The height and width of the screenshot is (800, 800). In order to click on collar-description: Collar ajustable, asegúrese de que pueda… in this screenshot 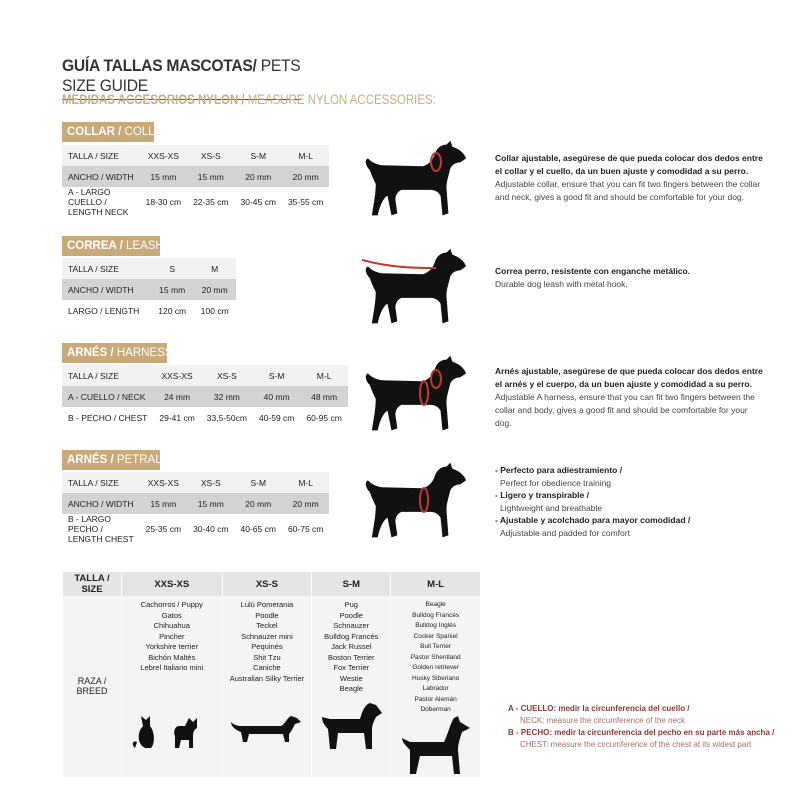, I will do `click(629, 177)`.